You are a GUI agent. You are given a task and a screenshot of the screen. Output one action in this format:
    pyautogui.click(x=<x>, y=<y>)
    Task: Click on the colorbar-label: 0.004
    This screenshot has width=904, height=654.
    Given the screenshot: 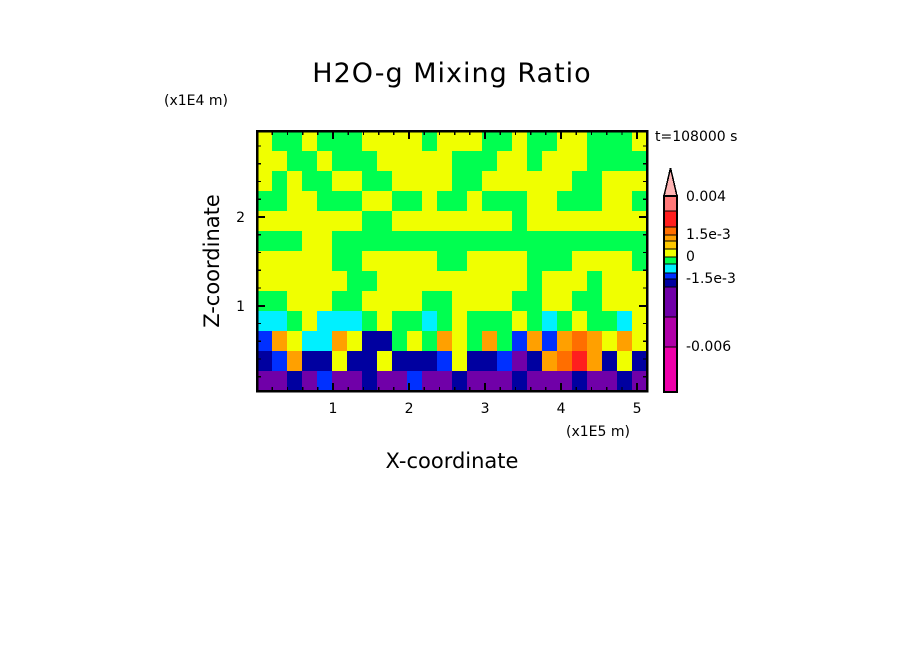 What is the action you would take?
    pyautogui.click(x=706, y=197)
    